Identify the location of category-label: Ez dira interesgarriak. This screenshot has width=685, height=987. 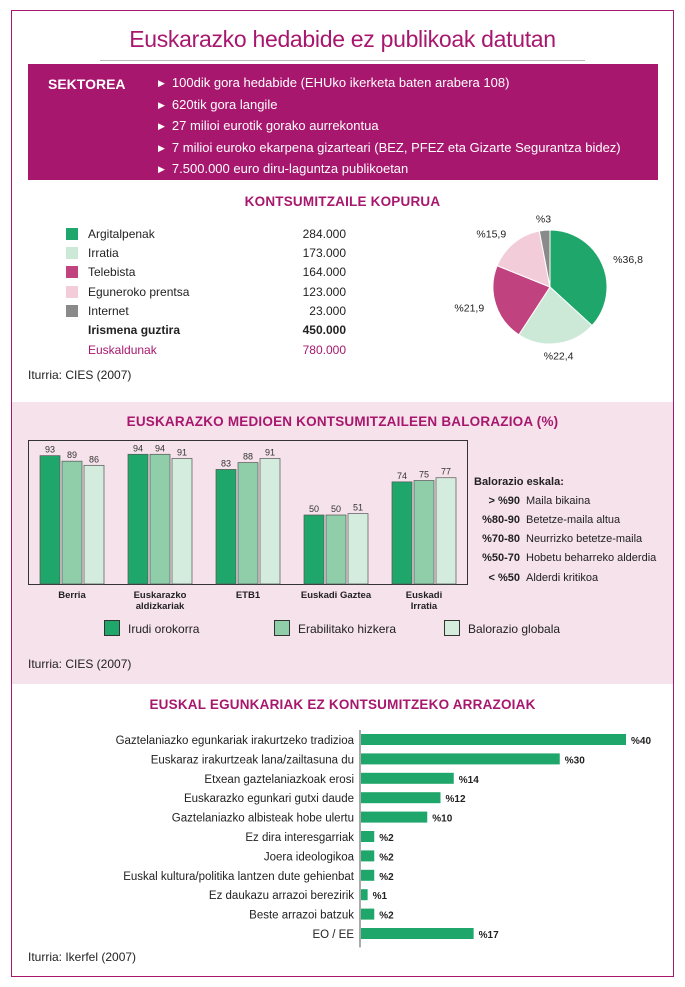
(299, 838).